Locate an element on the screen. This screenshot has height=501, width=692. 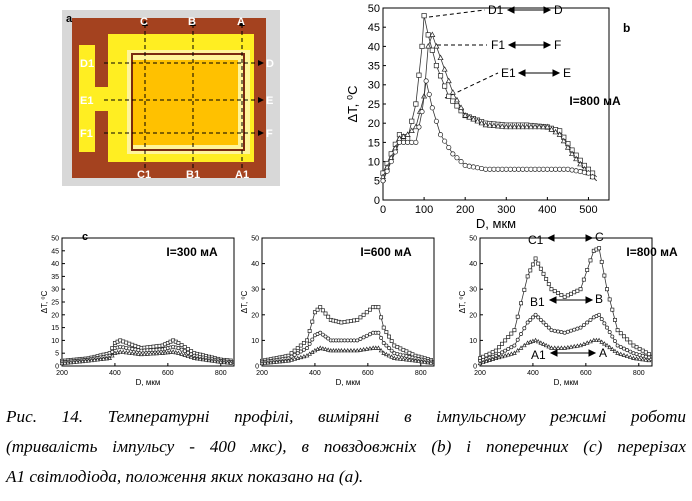
b-ytick-label: 40 is located at coordinates (374, 47).